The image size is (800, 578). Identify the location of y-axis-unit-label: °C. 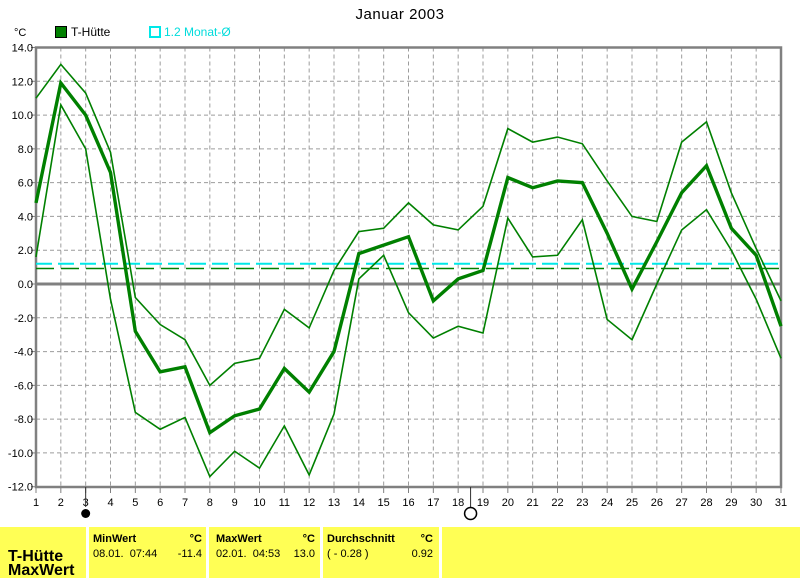
(20, 33).